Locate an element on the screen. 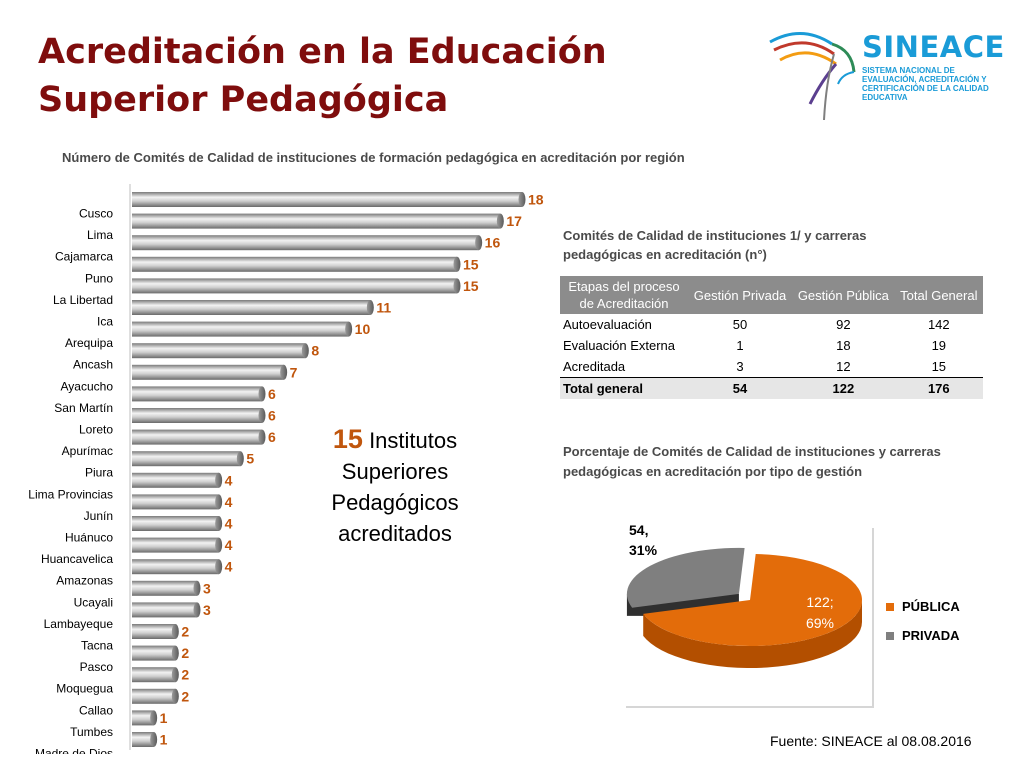 This screenshot has height=768, width=1024. pie-slice-privada is located at coordinates (685, 577).